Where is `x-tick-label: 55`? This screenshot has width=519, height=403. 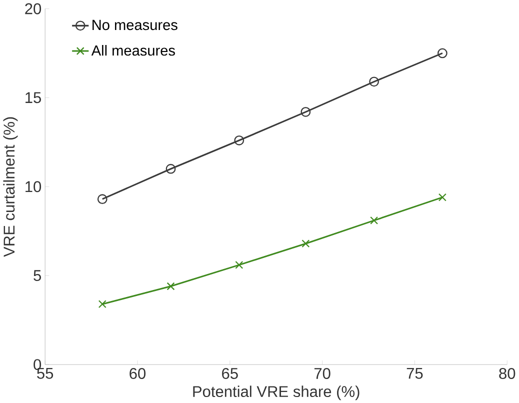 x-tick-label: 55 is located at coordinates (45, 373).